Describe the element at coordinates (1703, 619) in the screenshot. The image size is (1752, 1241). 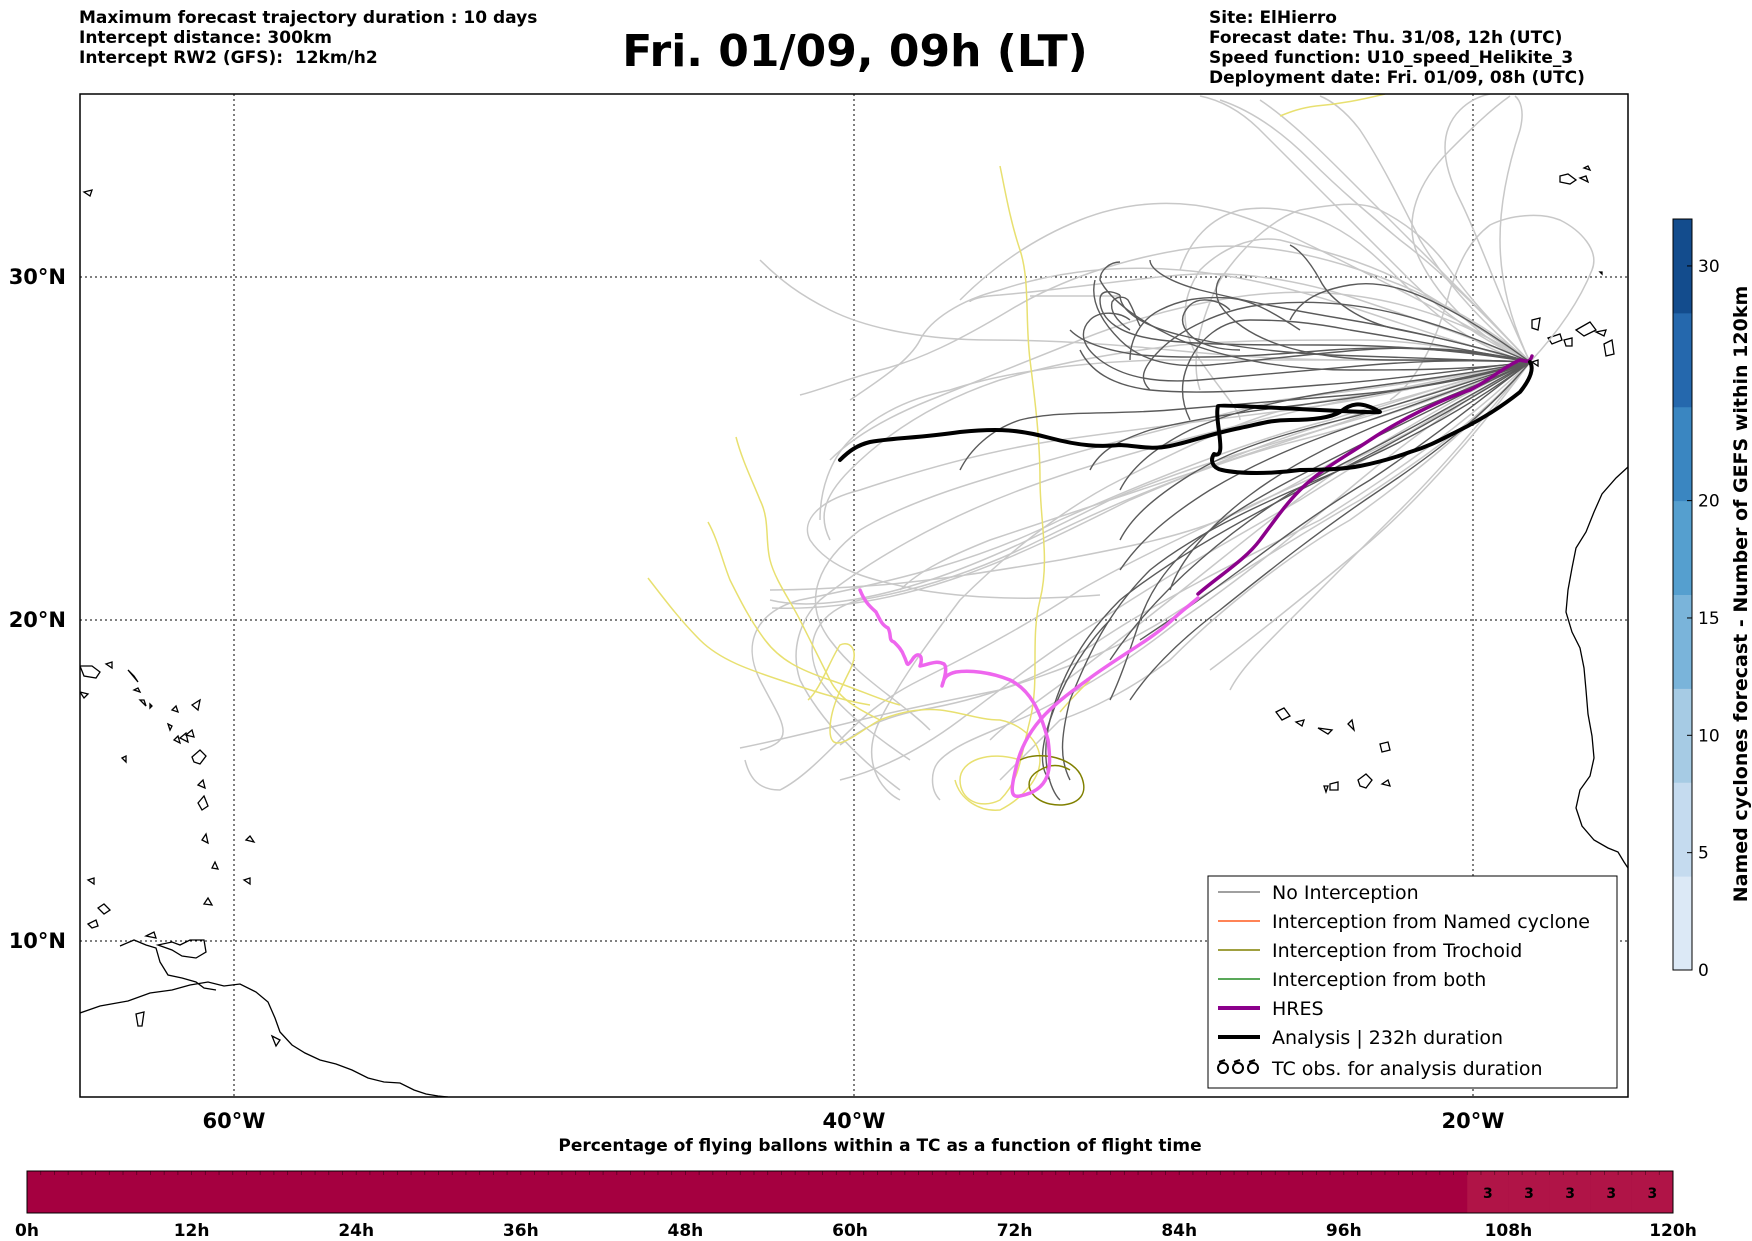
I see `colorbar-ticks: 0 5 10 15 20 30` at that location.